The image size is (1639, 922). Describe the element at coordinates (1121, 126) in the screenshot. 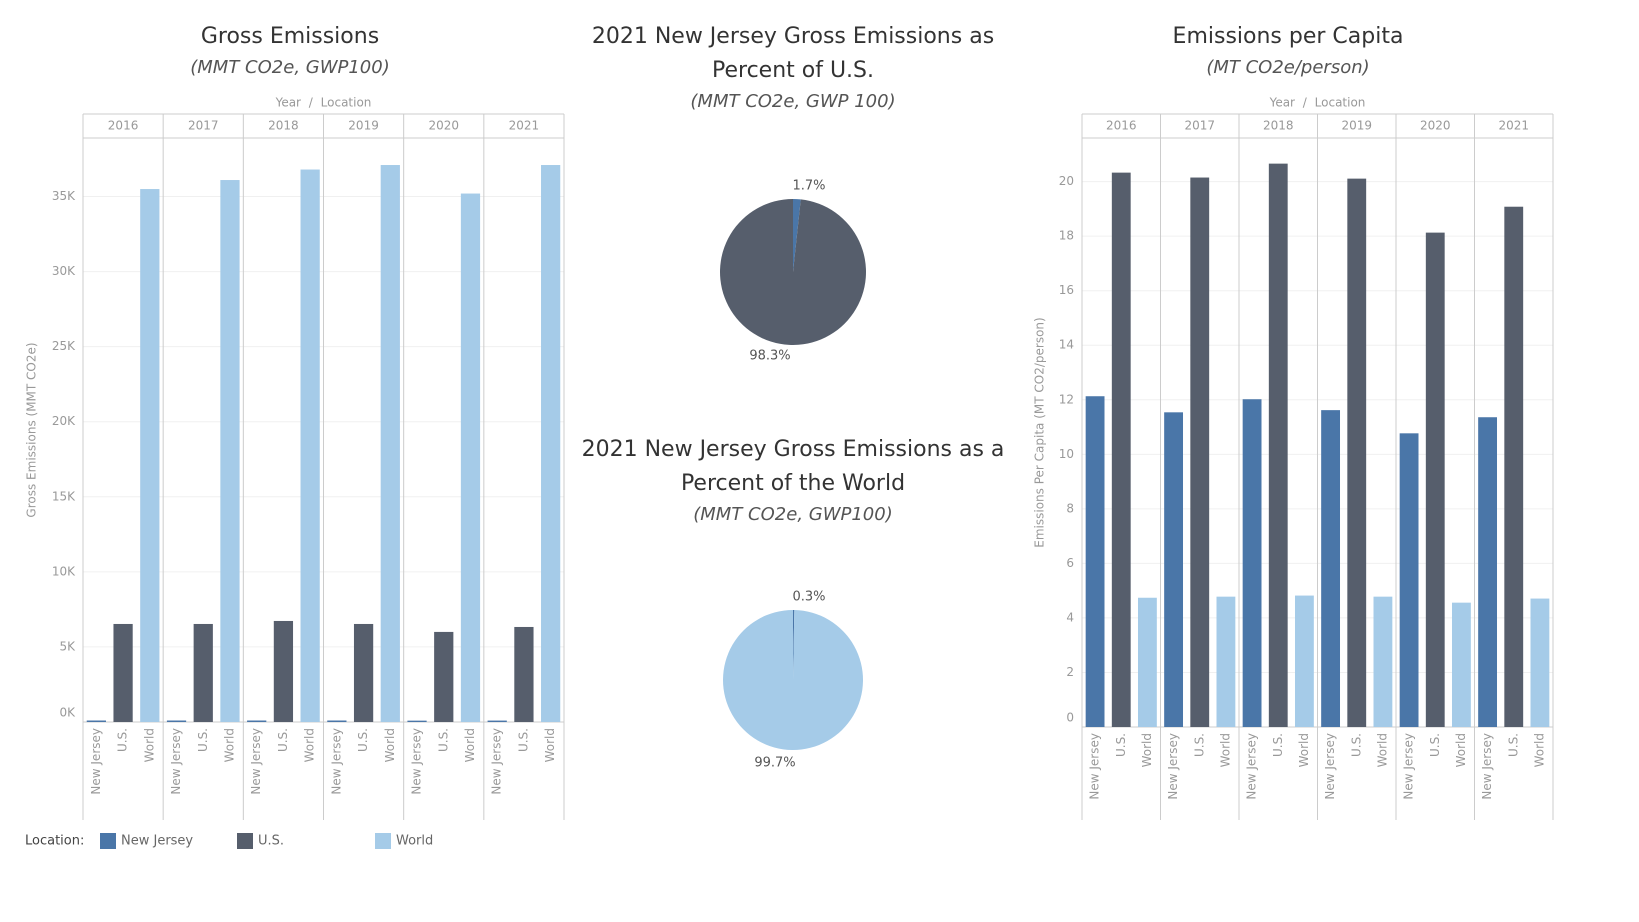

I see `year-label: 2016` at that location.